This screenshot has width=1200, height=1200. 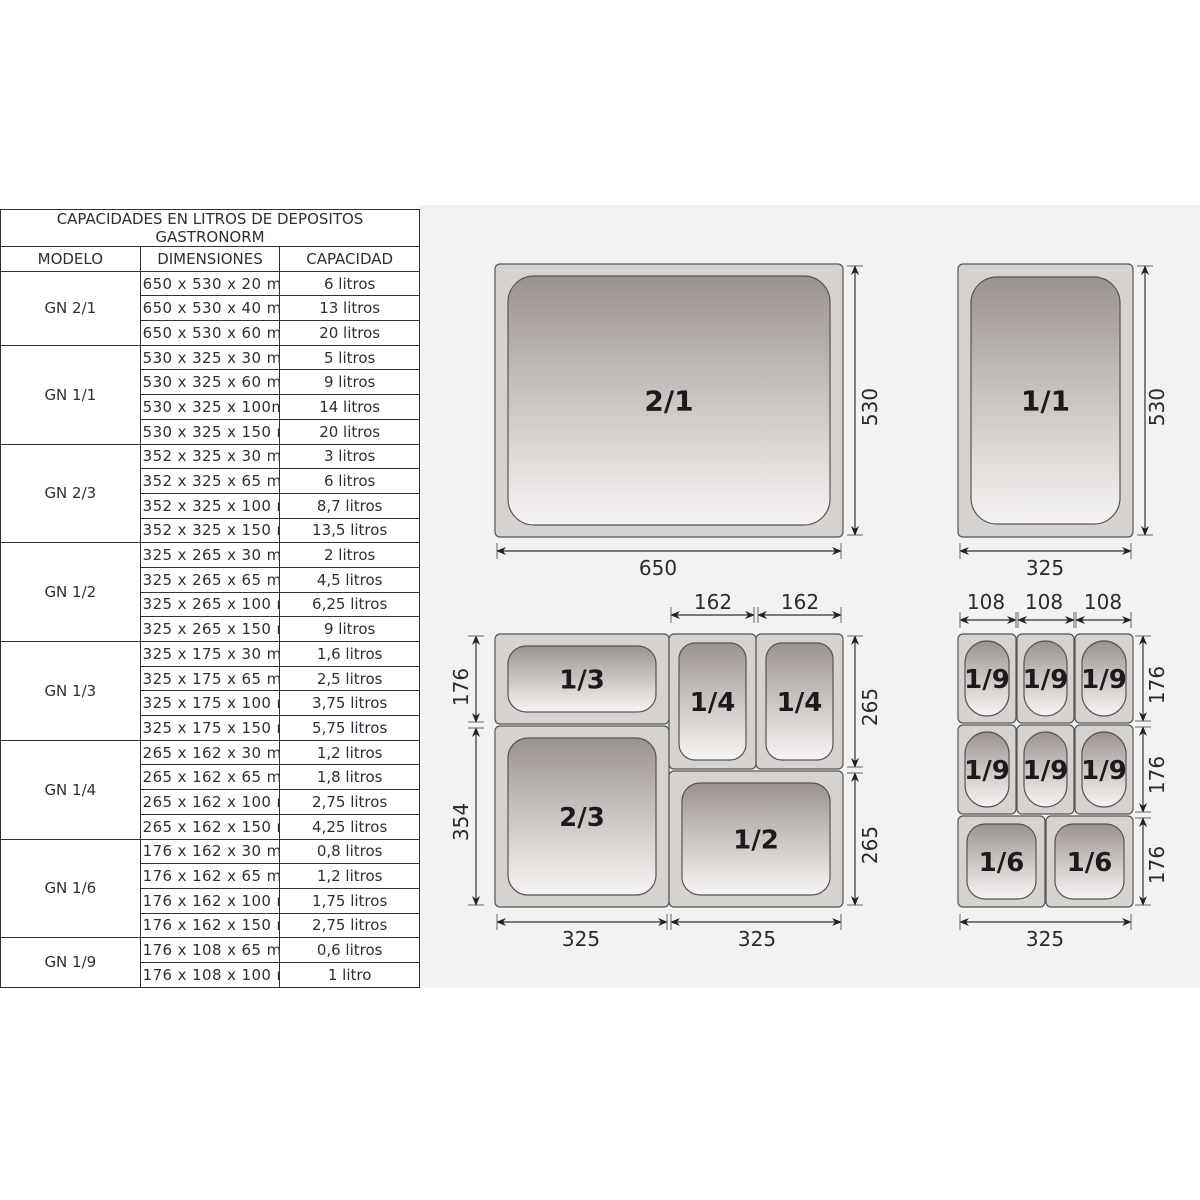 I want to click on dimensions-cell: 325 x 265 x 150 mm., so click(x=210, y=629).